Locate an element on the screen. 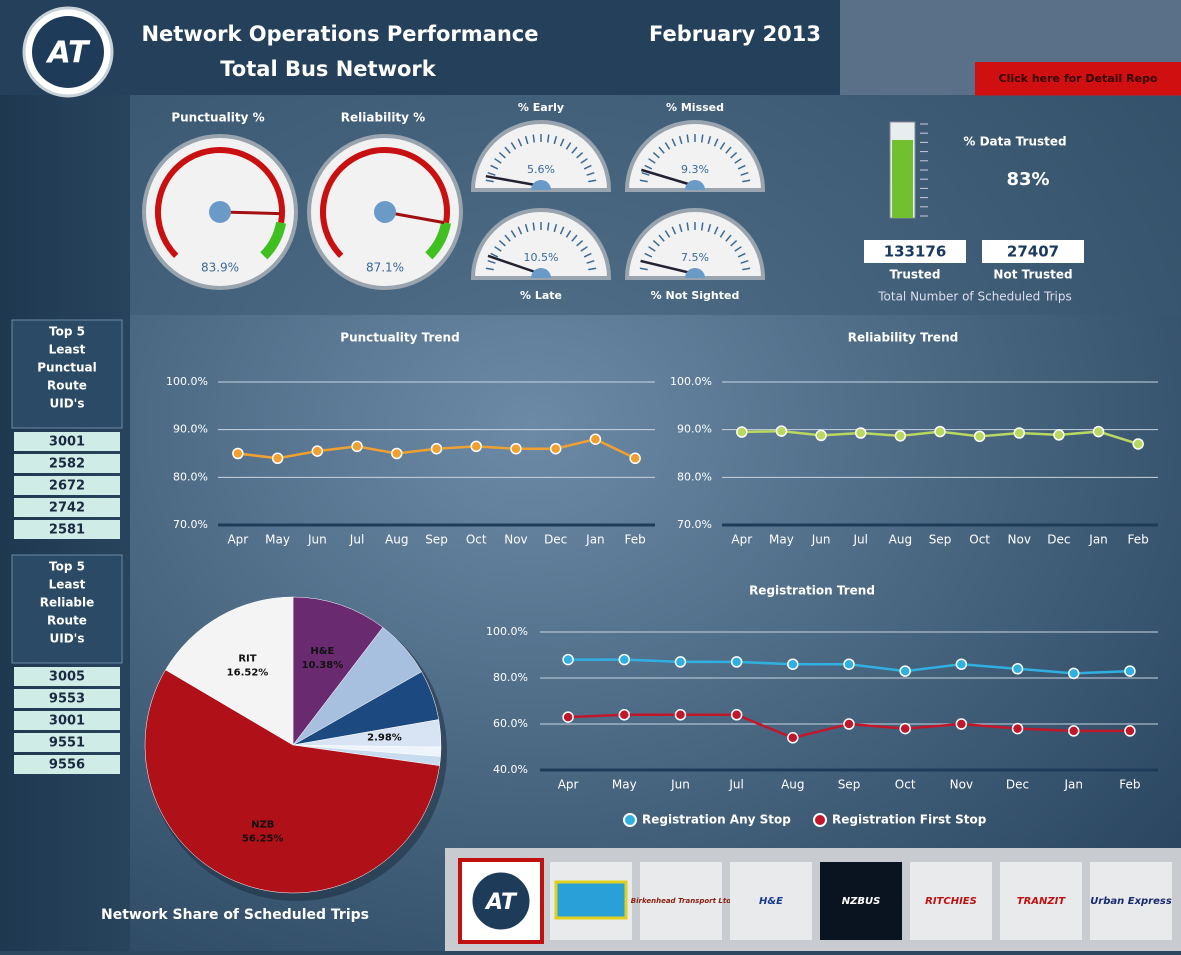 The width and height of the screenshot is (1181, 955). gauge-title: Reliability % is located at coordinates (383, 118).